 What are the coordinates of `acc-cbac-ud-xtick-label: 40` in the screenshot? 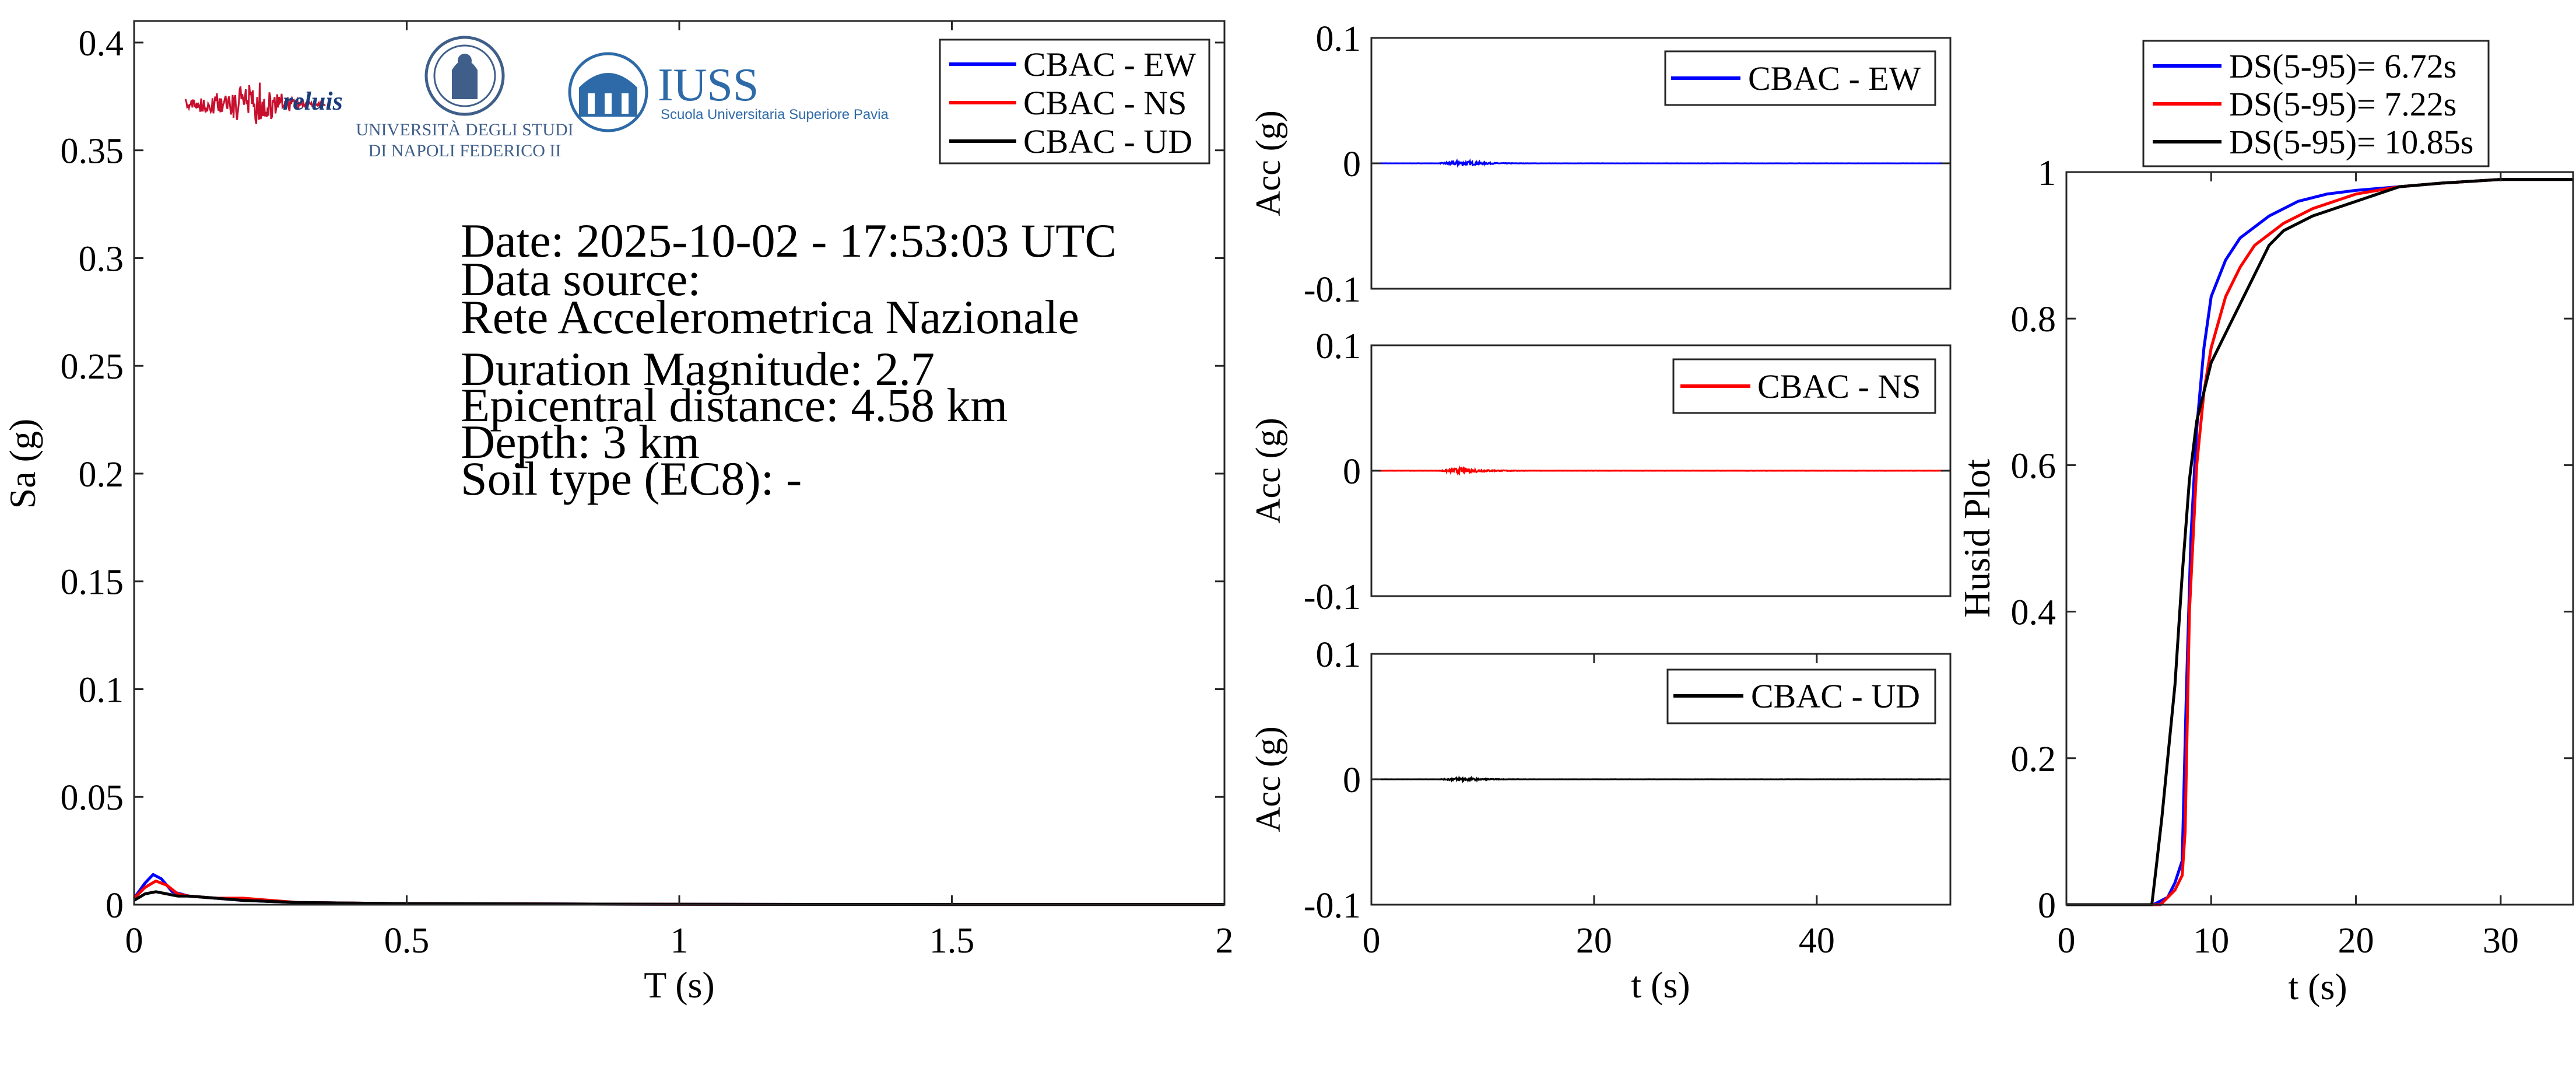 It's located at (1817, 941).